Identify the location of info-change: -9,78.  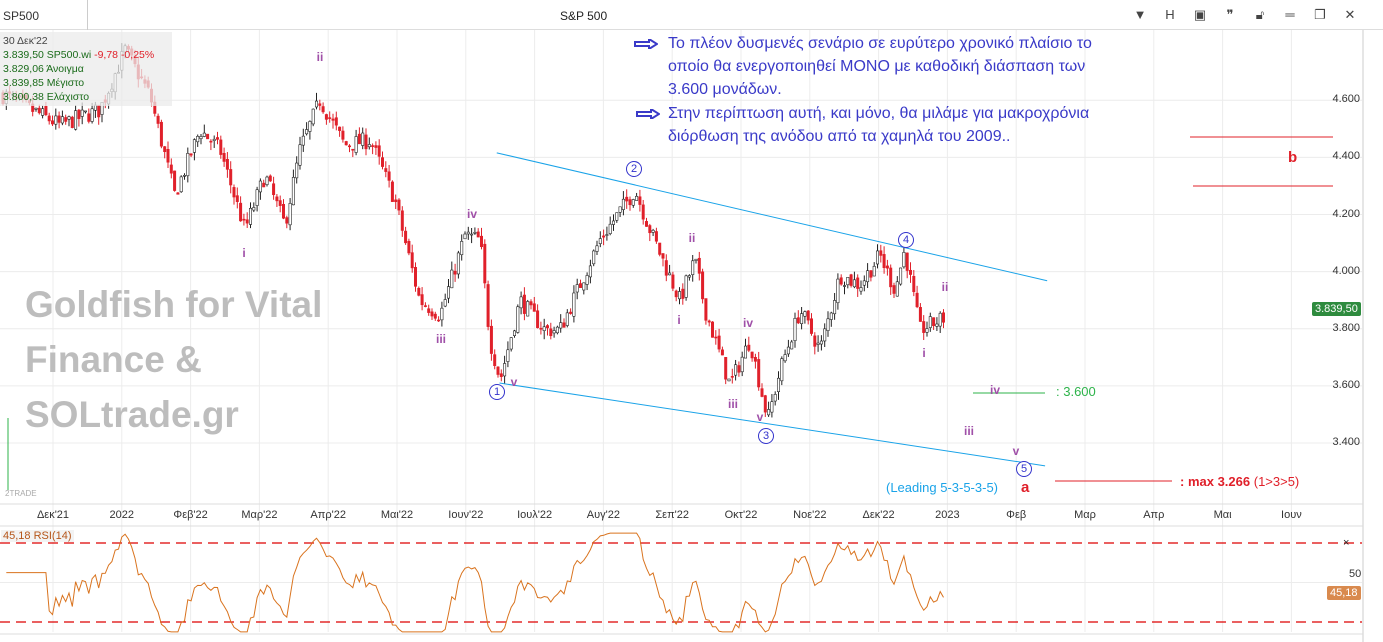
(106, 55).